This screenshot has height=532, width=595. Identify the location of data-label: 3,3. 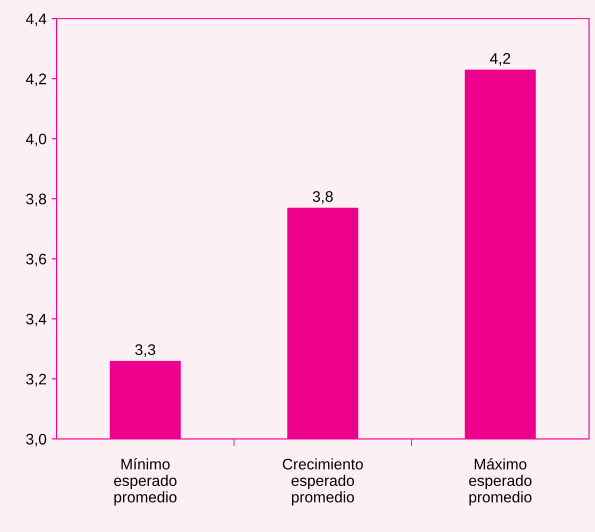
(145, 350).